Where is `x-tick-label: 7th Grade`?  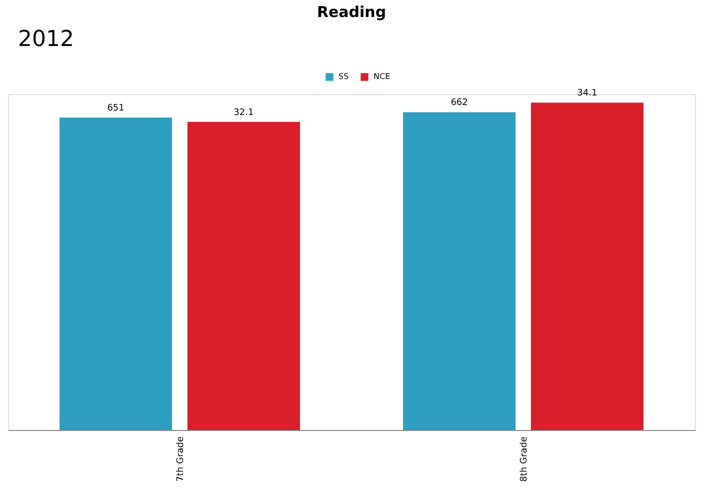 x-tick-label: 7th Grade is located at coordinates (181, 459).